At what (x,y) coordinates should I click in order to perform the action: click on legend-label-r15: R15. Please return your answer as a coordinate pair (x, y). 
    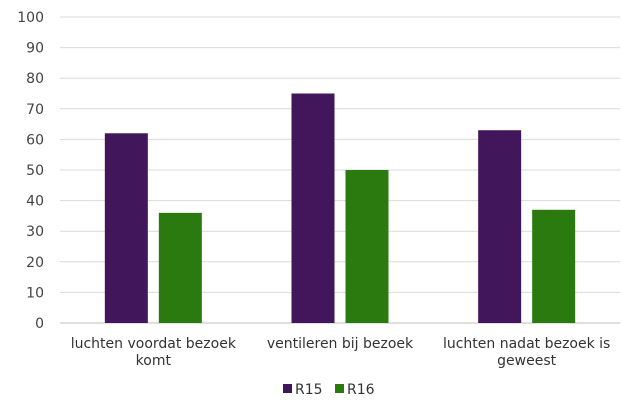
    Looking at the image, I should click on (309, 390).